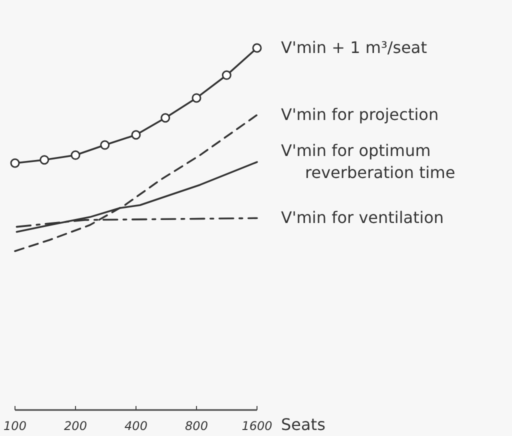 This screenshot has height=436, width=512. I want to click on x-tick-label: 800, so click(196, 426).